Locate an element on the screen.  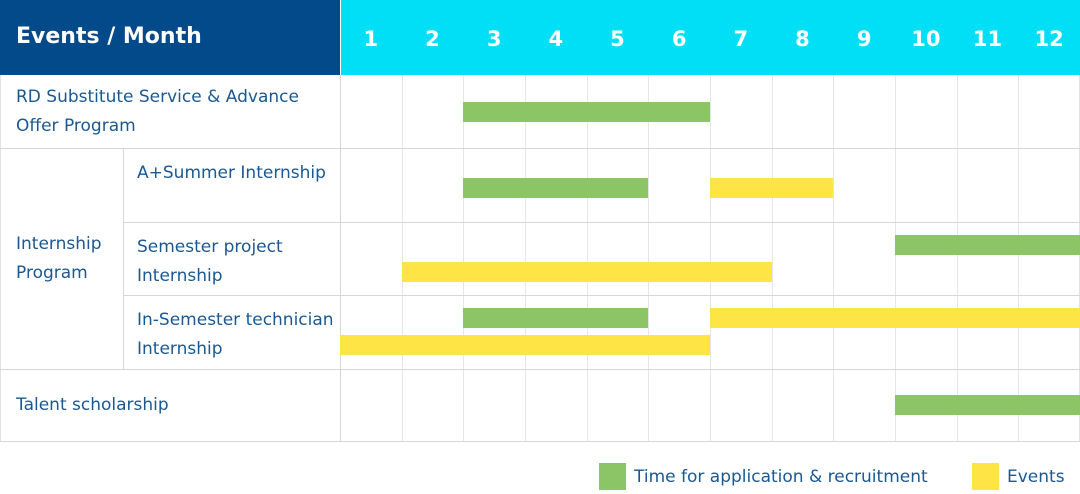
month-label: 1 is located at coordinates (371, 39).